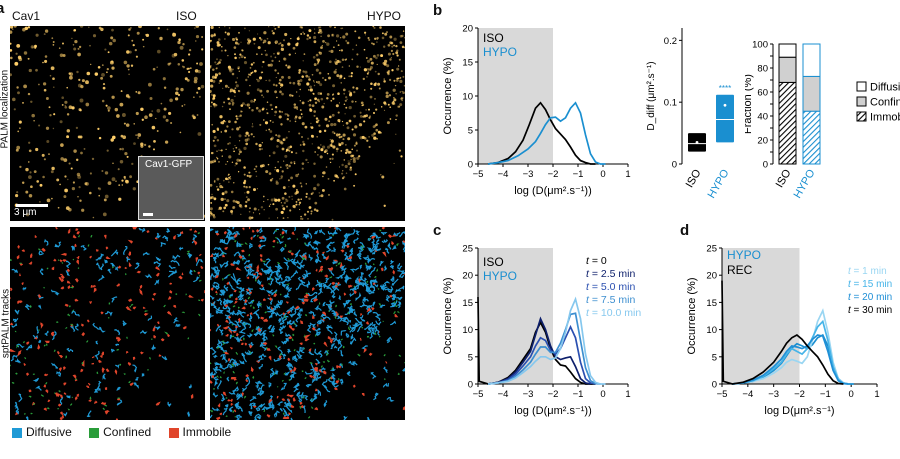  Describe the element at coordinates (670, 103) in the screenshot. I see `box-y-tick-label: 0.1` at that location.